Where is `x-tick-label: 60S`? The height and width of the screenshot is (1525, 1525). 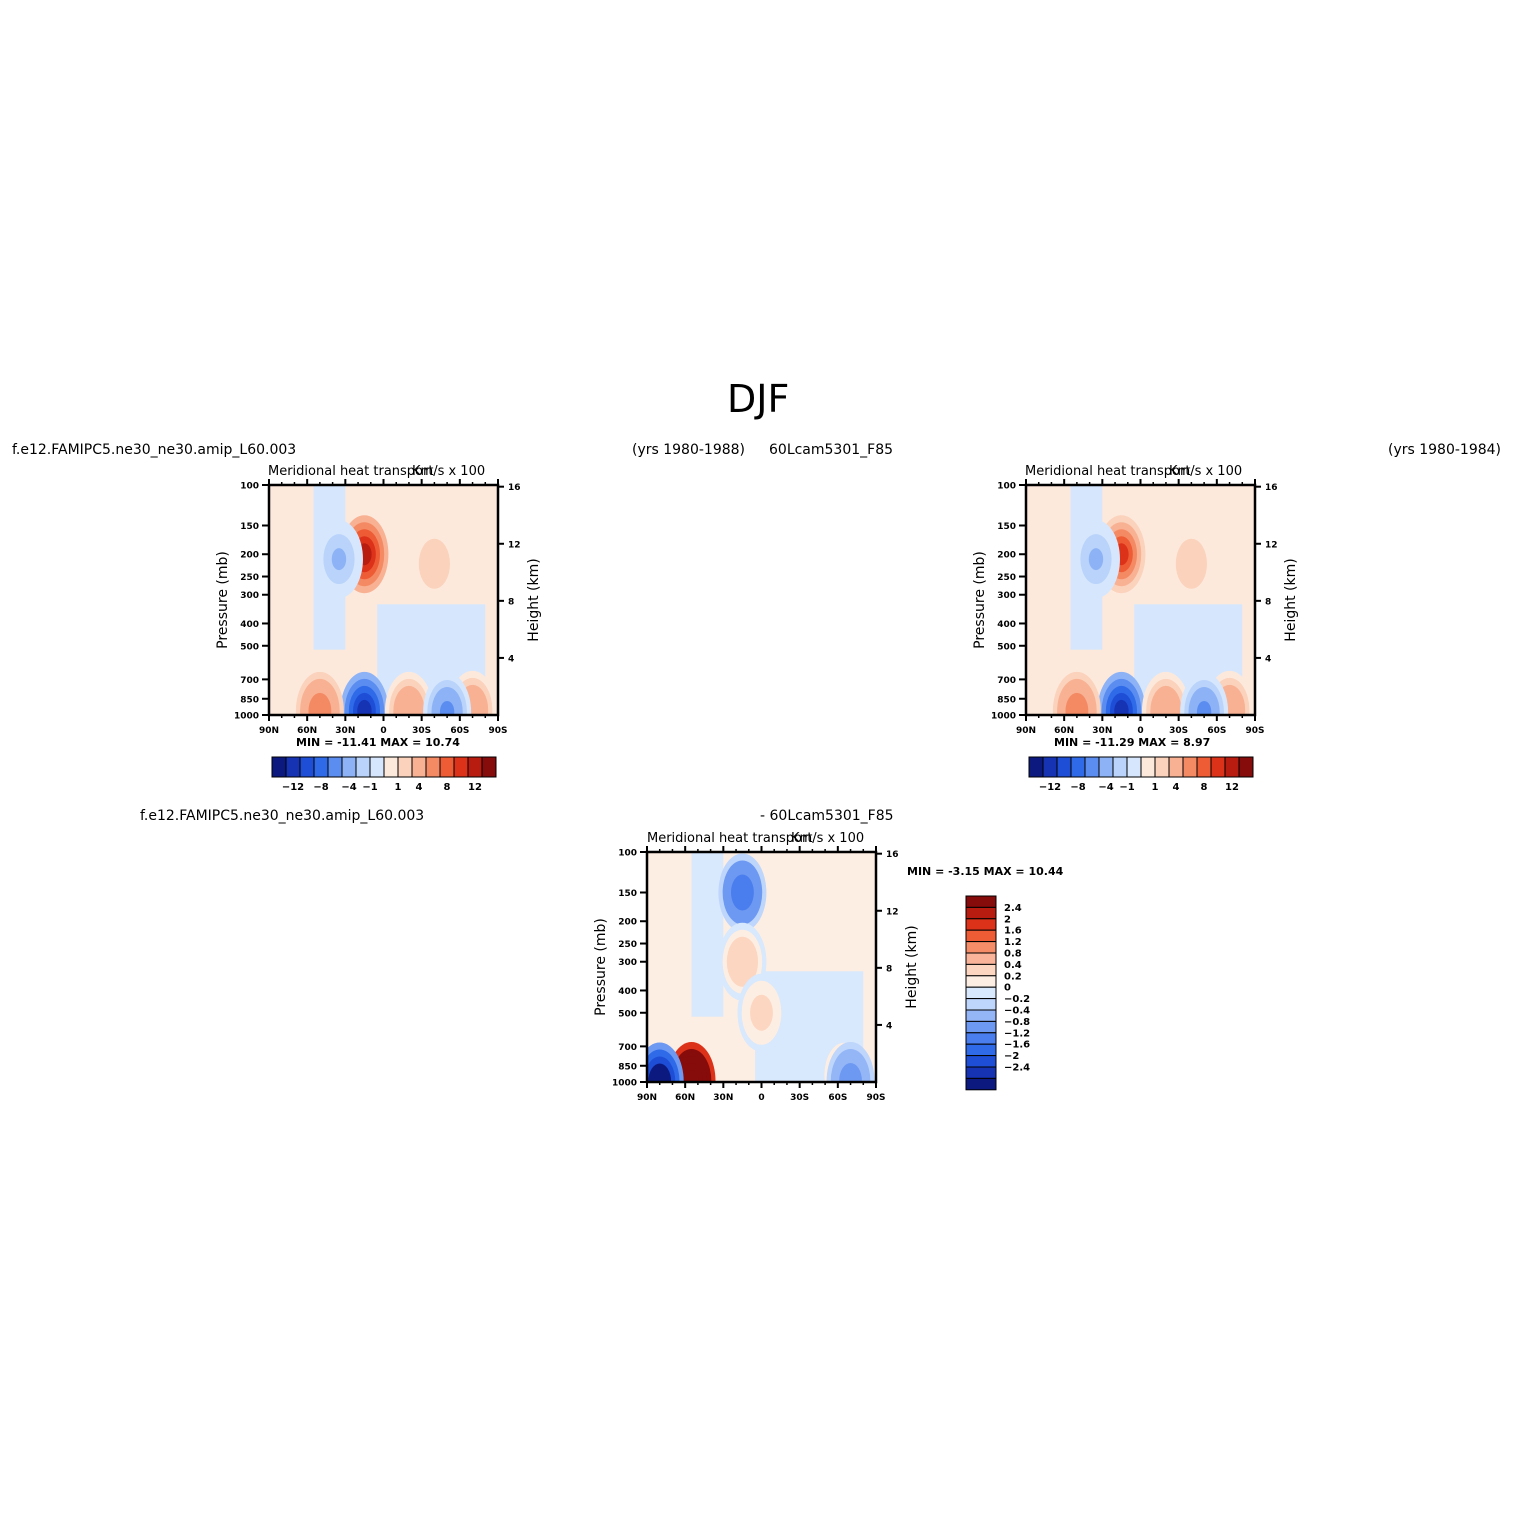
x-tick-label: 60S is located at coordinates (1216, 731).